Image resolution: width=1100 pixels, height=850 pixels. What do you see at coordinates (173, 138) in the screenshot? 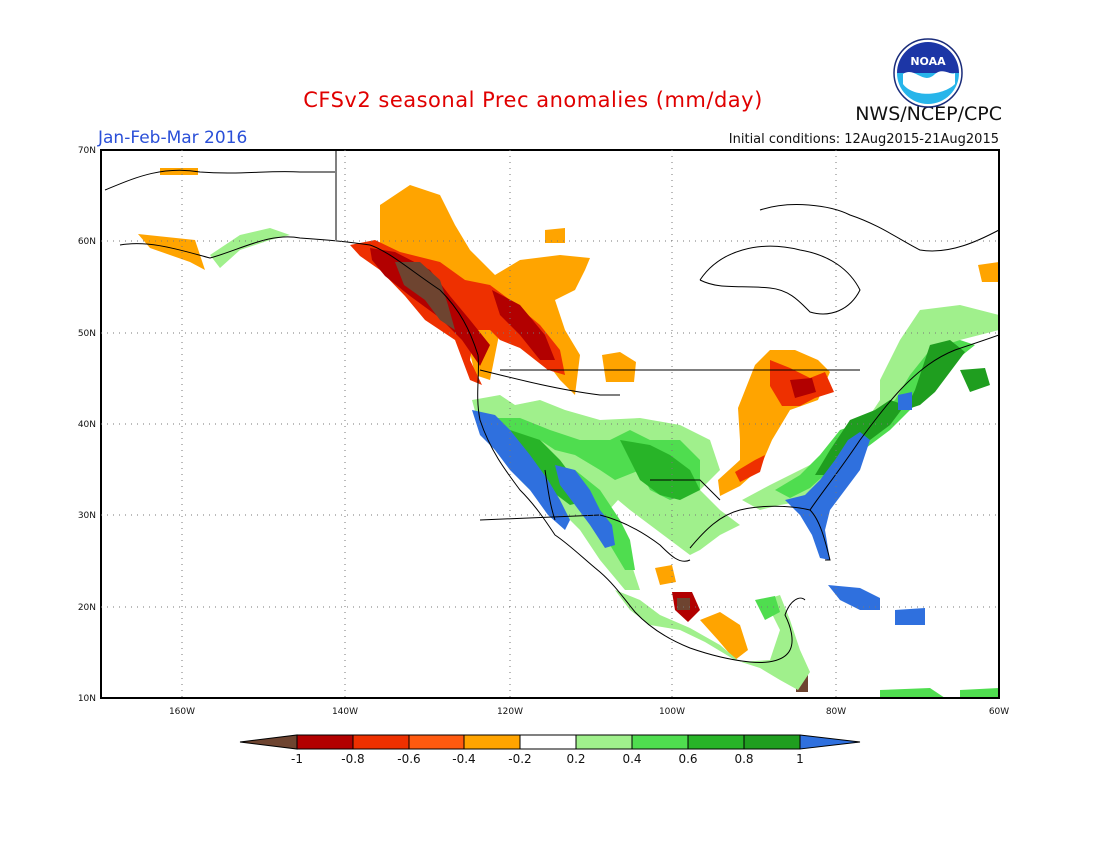
I see `forecast-period: Jan-Feb-Mar 2016` at bounding box center [173, 138].